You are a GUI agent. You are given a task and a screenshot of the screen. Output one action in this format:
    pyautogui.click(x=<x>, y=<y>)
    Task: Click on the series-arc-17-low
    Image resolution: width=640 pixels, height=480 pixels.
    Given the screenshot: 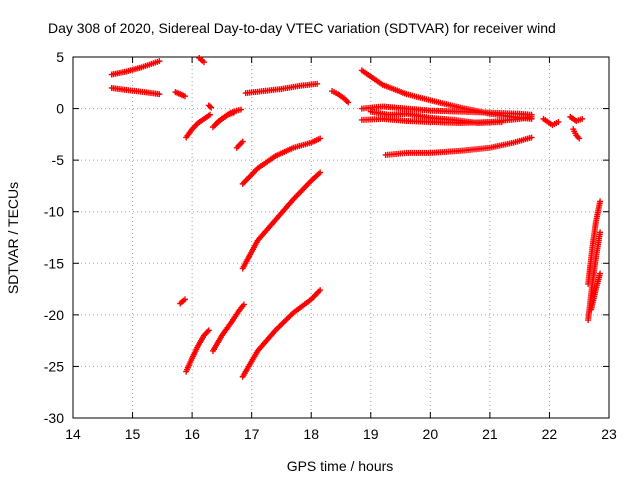 What is the action you would take?
    pyautogui.click(x=281, y=220)
    